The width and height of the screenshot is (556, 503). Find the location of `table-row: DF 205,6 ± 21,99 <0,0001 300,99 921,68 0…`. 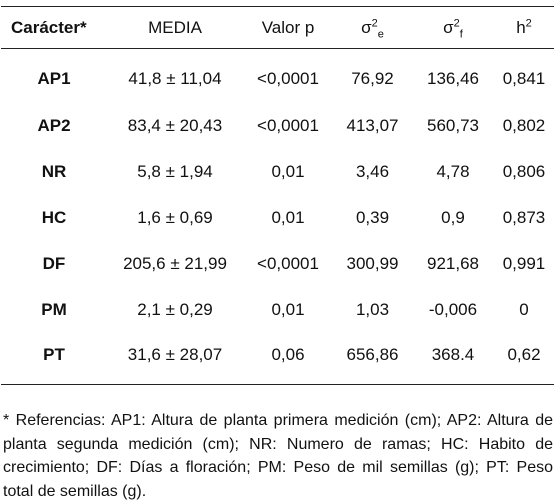

table-row: DF 205,6 ± 21,99 <0,0001 300,99 921,68 0… is located at coordinates (277, 264).